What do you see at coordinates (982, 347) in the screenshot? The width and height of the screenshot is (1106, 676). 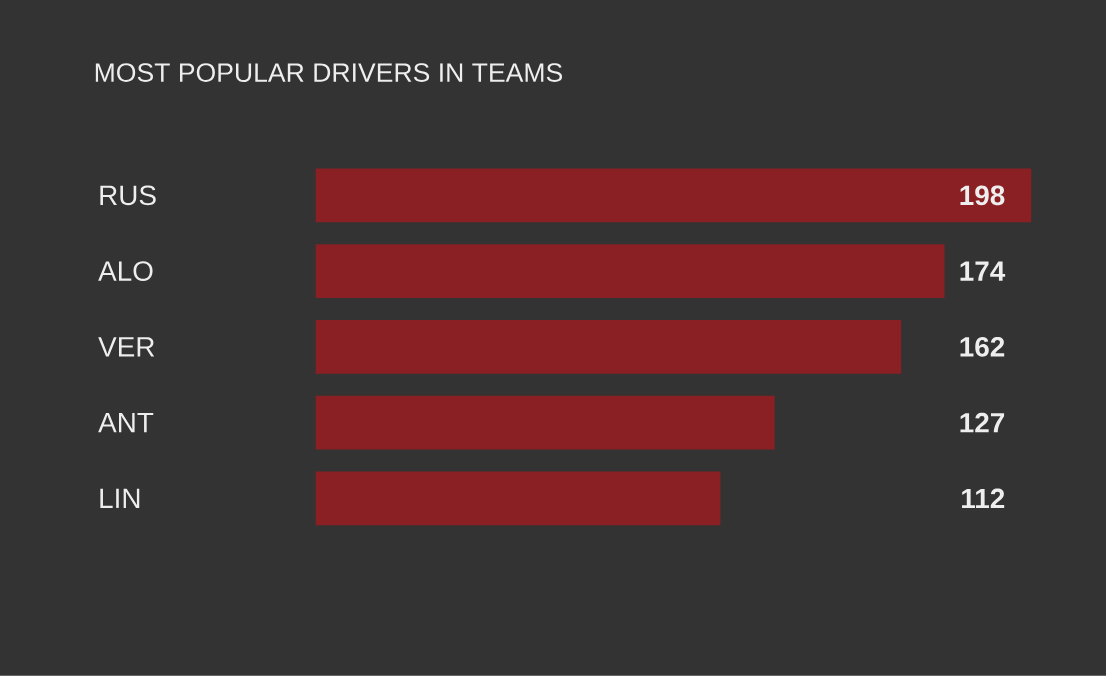 I see `data-label: 162` at bounding box center [982, 347].